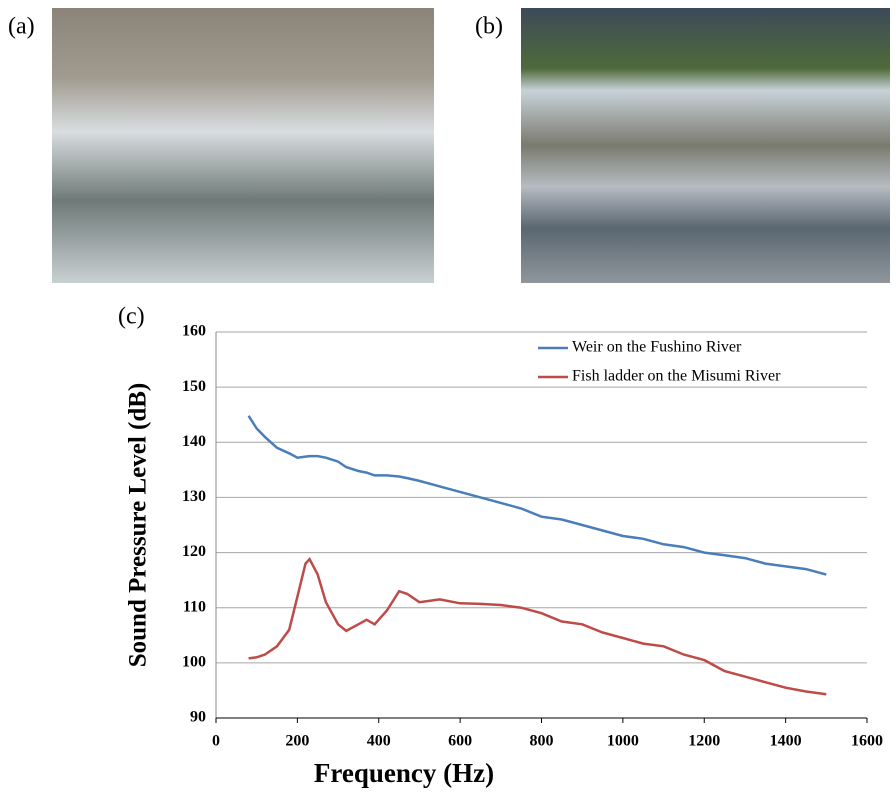 Image resolution: width=896 pixels, height=793 pixels. I want to click on y-tick-label: 90, so click(198, 717).